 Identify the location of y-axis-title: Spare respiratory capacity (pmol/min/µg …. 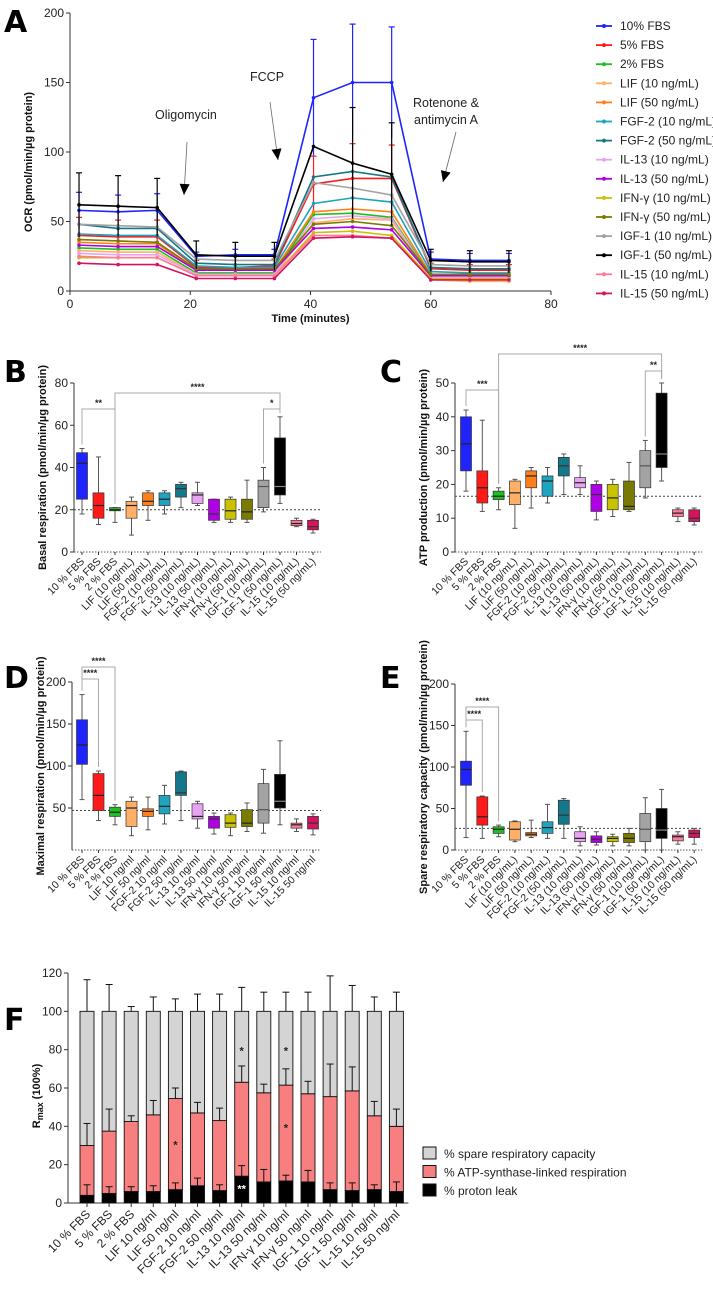
(424, 767).